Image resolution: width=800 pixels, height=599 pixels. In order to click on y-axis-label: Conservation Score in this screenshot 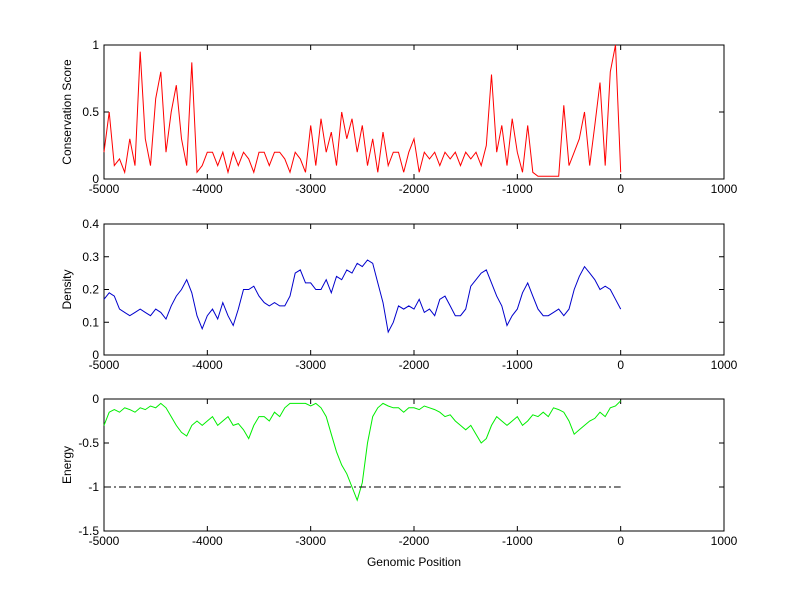, I will do `click(67, 112)`.